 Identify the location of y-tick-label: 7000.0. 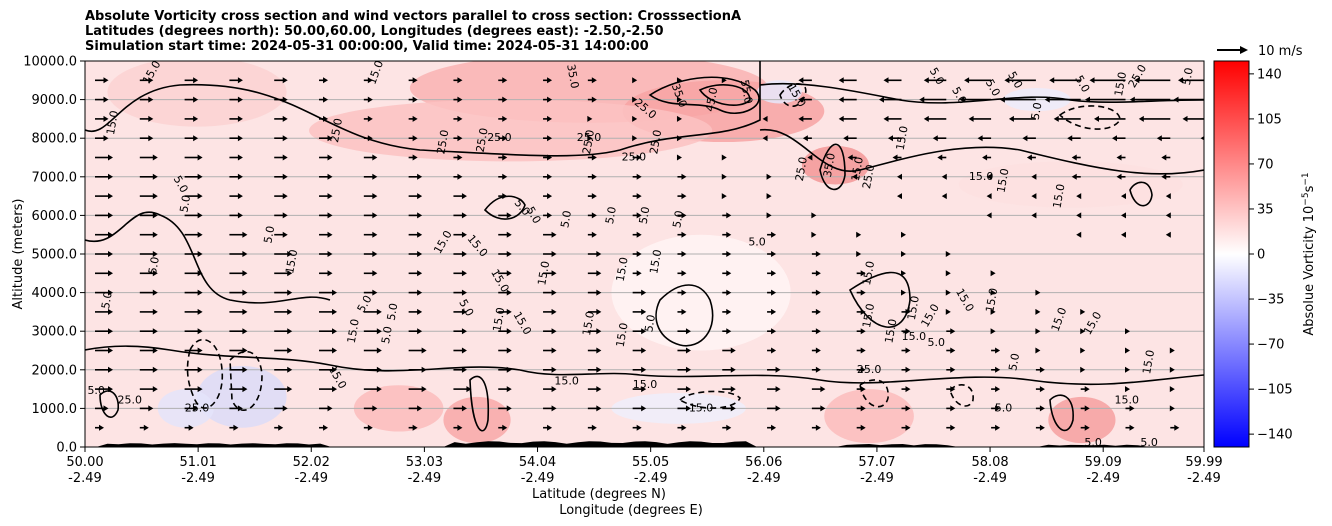
(55, 177).